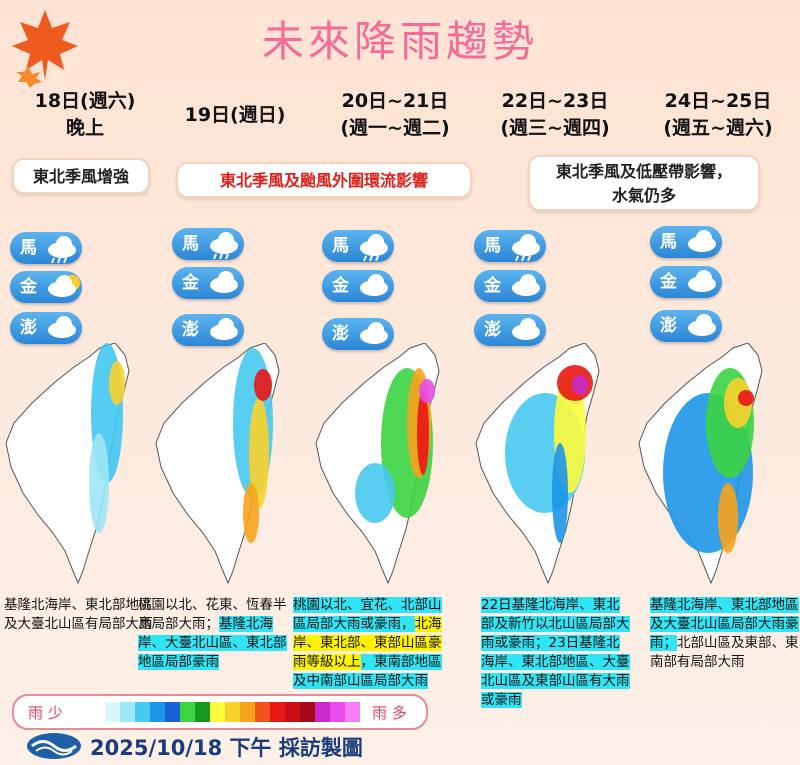 This screenshot has height=765, width=800. Describe the element at coordinates (226, 748) in the screenshot. I see `footer-text: 2025/10/18 下午 採訪製圖` at that location.